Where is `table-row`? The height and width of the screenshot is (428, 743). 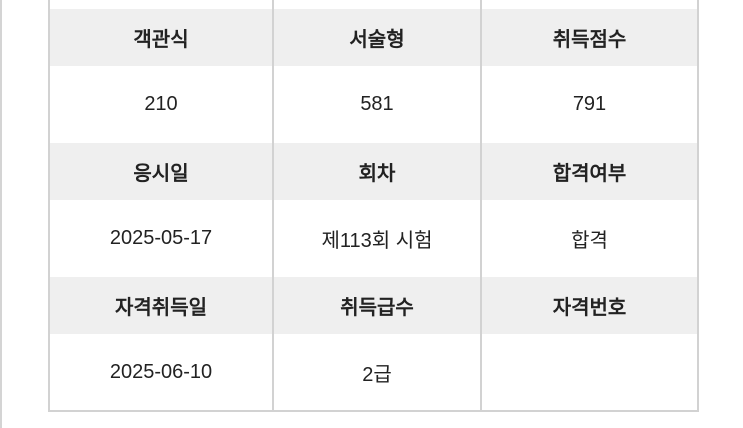 table-row is located at coordinates (373, 4).